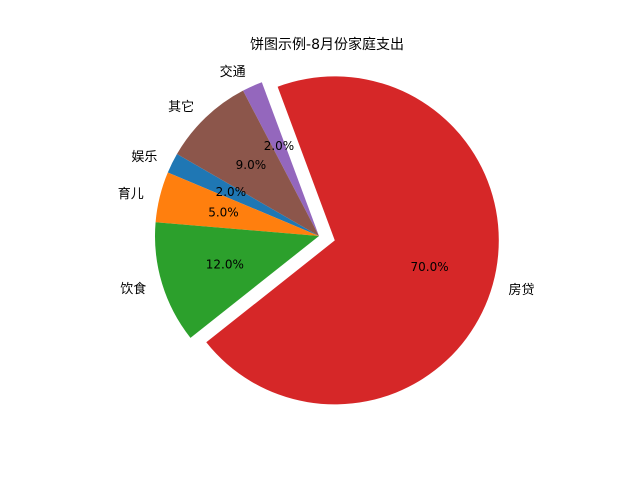  What do you see at coordinates (133, 289) in the screenshot?
I see `slice-label: 饮食` at bounding box center [133, 289].